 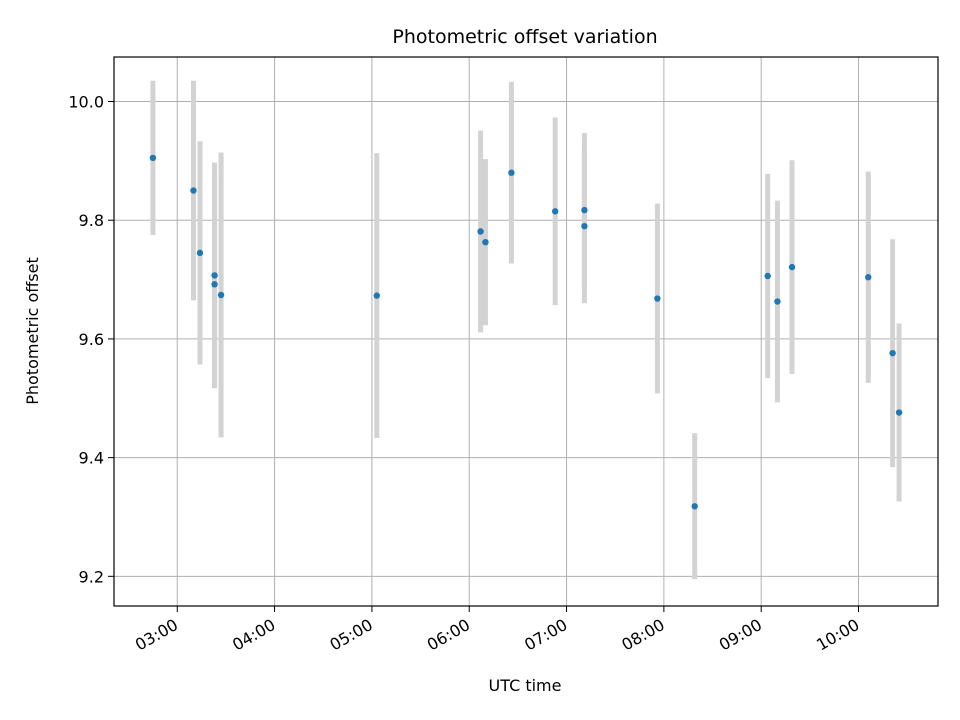 I want to click on x-tick-label: 03:00, so click(x=156, y=635).